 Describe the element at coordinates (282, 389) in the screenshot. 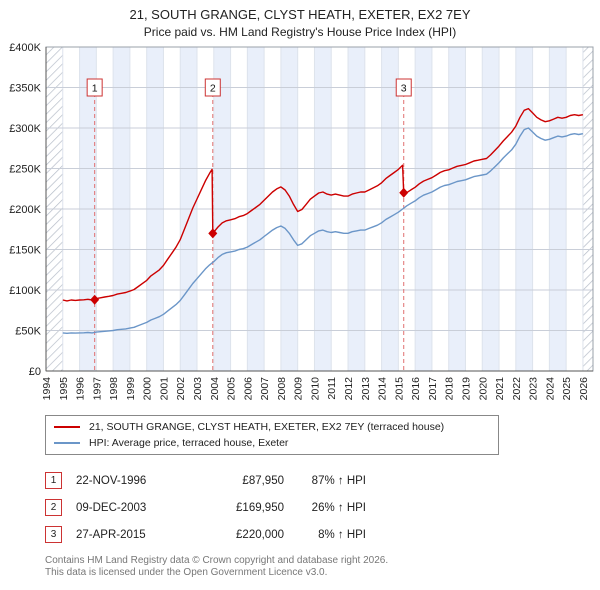

I see `svg-text: 2008` at that location.